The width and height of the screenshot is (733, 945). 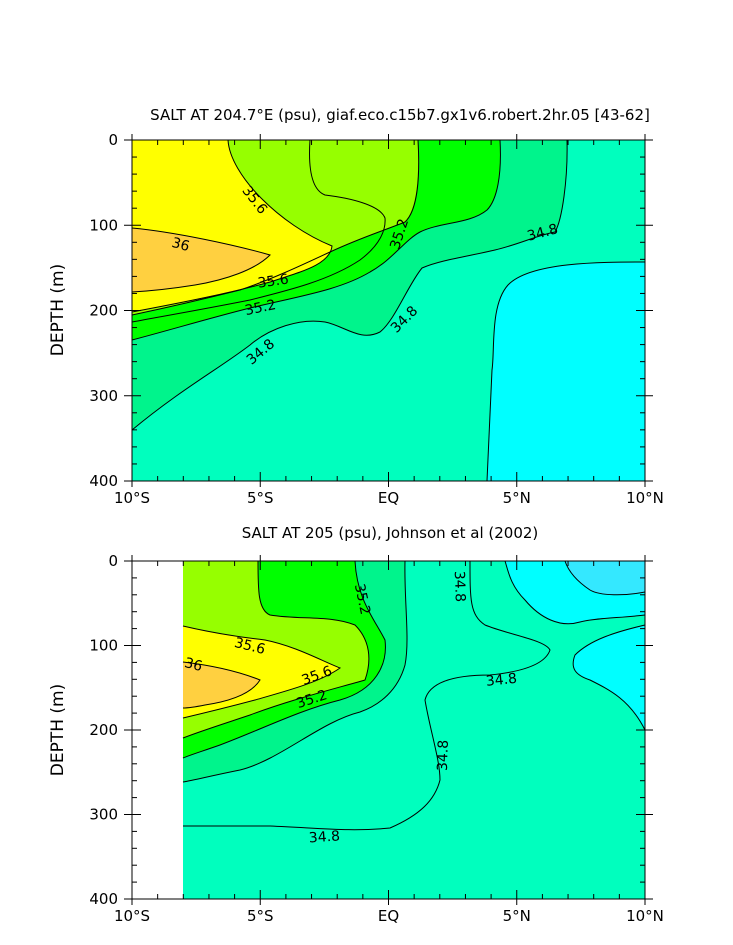 I want to click on chart-title: SALT AT 205 (psu), Johnson et al (2002), so click(x=390, y=533).